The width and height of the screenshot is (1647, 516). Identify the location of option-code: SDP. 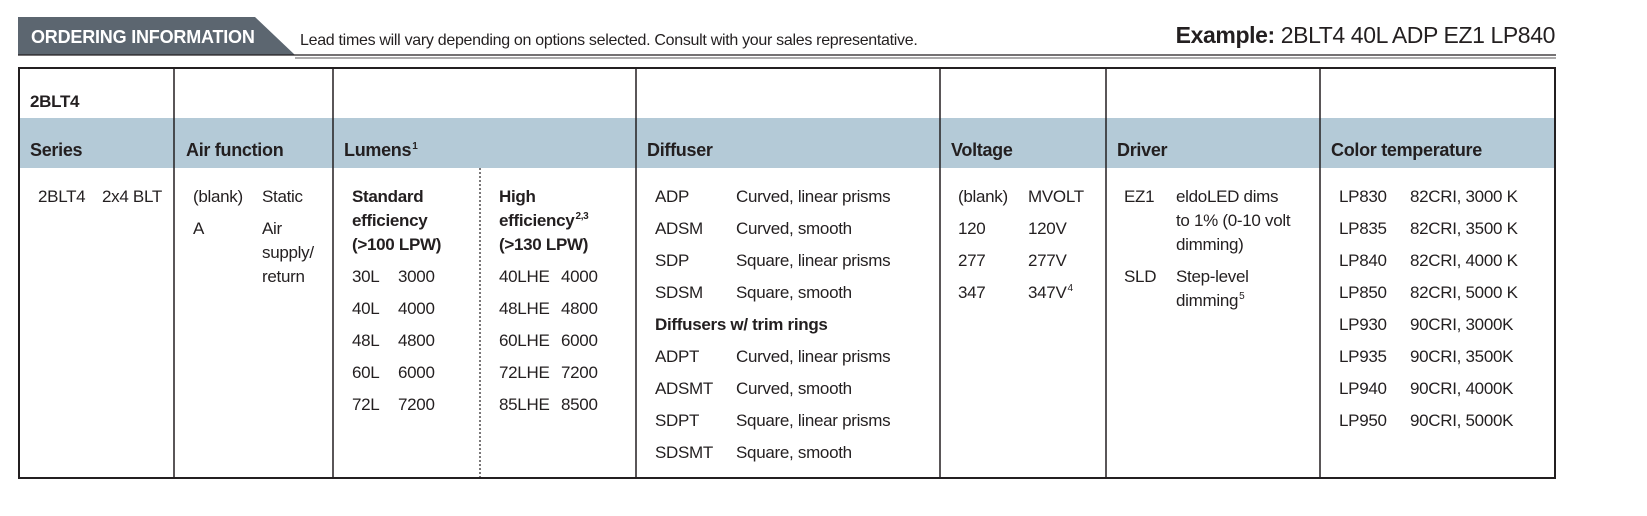
(672, 260).